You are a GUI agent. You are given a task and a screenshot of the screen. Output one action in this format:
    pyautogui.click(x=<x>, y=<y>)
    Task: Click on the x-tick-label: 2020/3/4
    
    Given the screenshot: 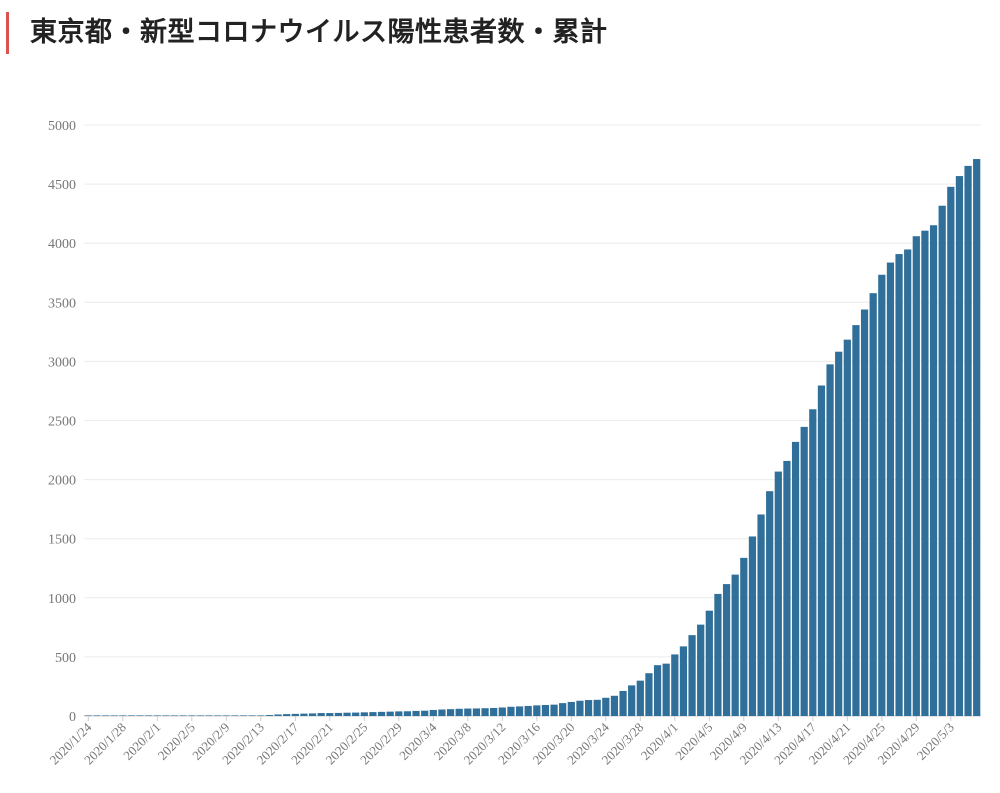 What is the action you would take?
    pyautogui.click(x=418, y=741)
    